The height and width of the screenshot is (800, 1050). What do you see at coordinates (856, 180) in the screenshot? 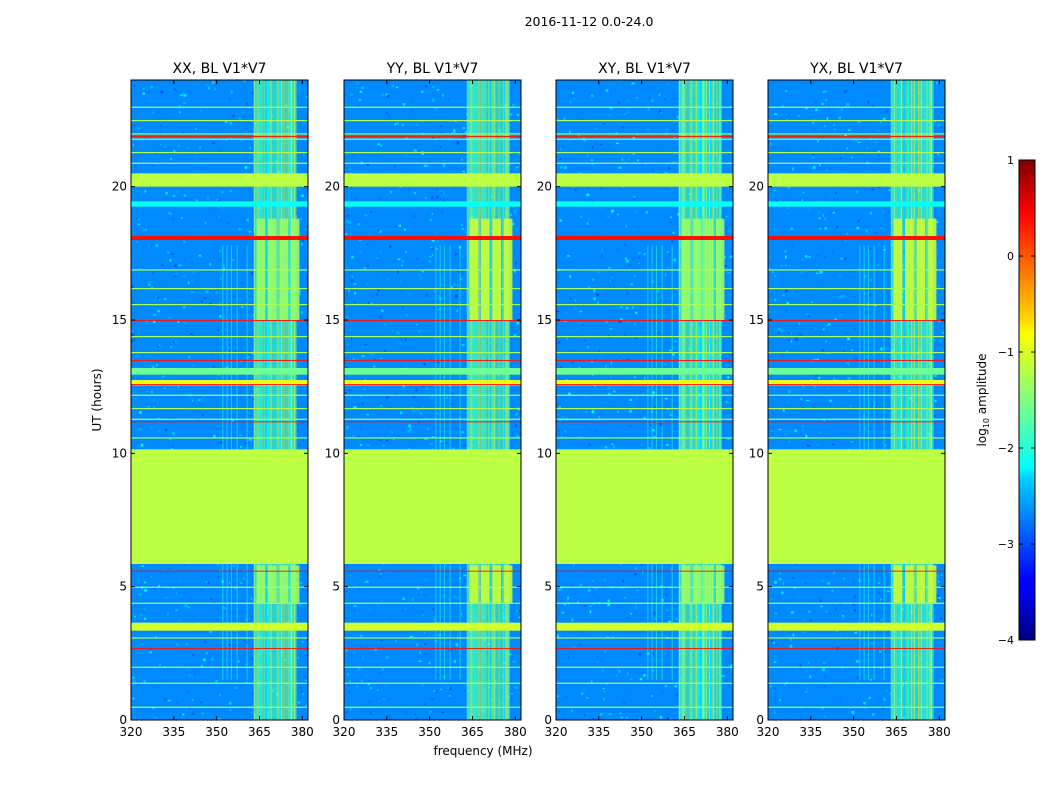
I see `bright-band` at bounding box center [856, 180].